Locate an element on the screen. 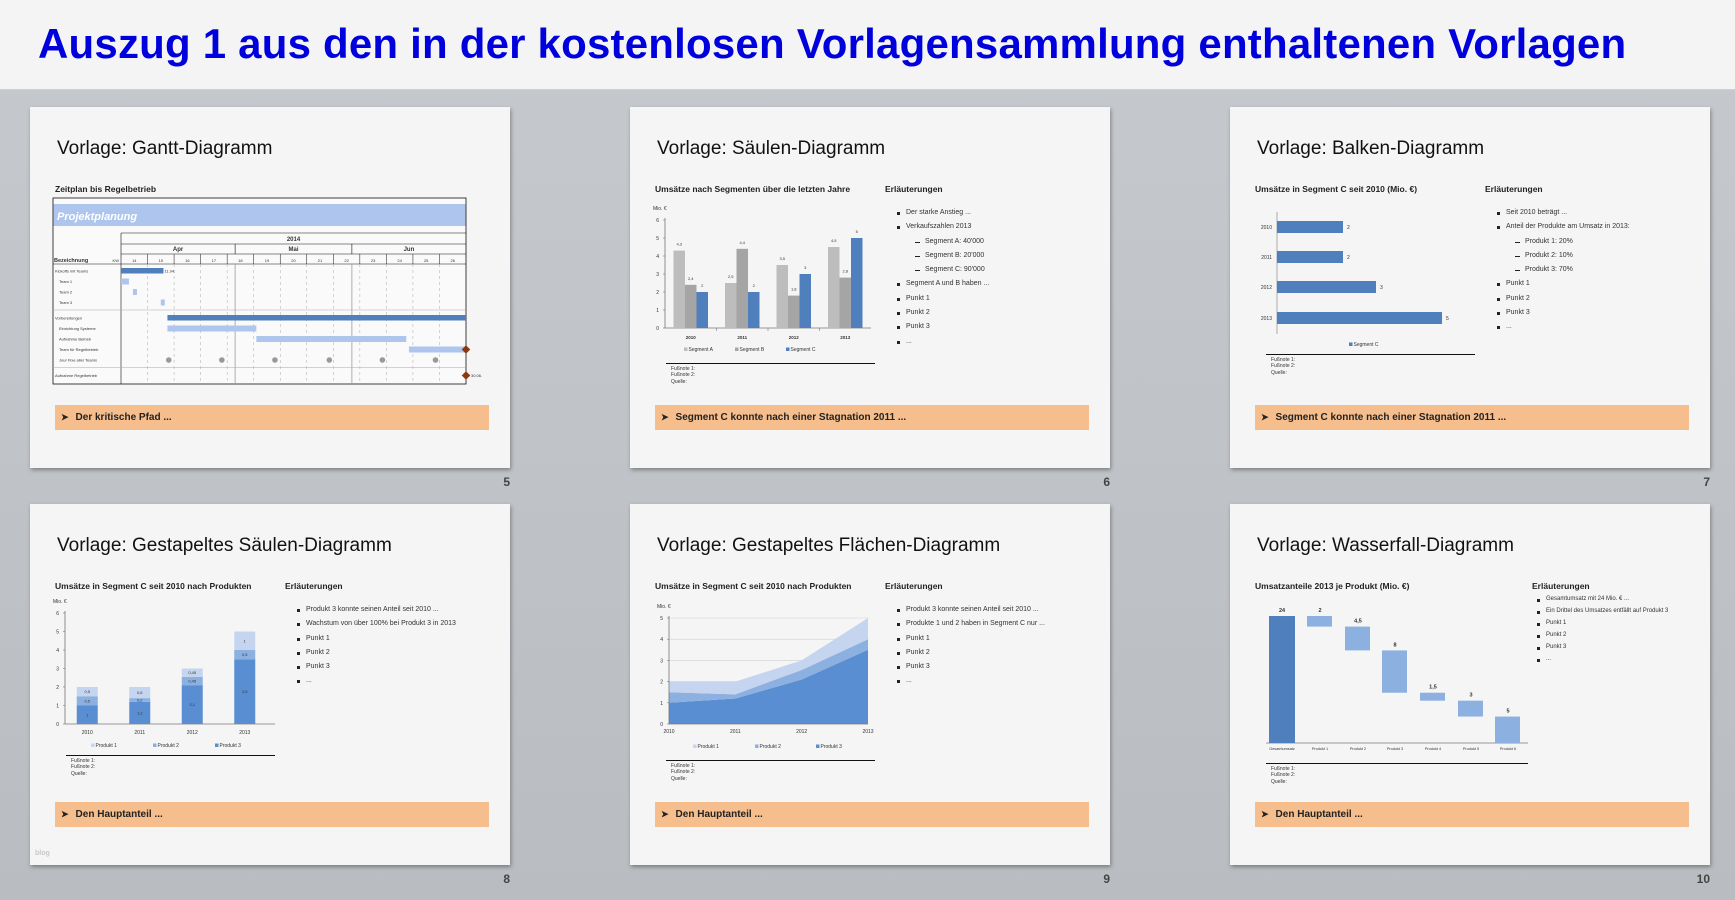  y-tick-label: 2011 is located at coordinates (1266, 258).